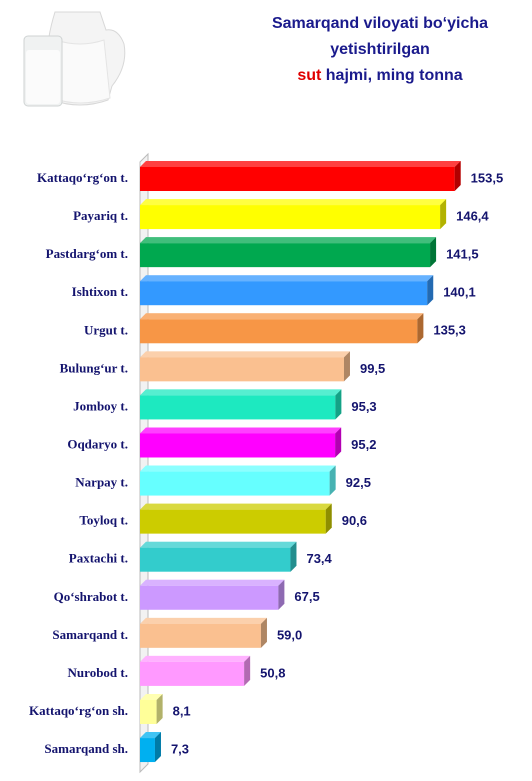 Image resolution: width=532 pixels, height=781 pixels. I want to click on title-rest: hajmi, ming tonna, so click(394, 75).